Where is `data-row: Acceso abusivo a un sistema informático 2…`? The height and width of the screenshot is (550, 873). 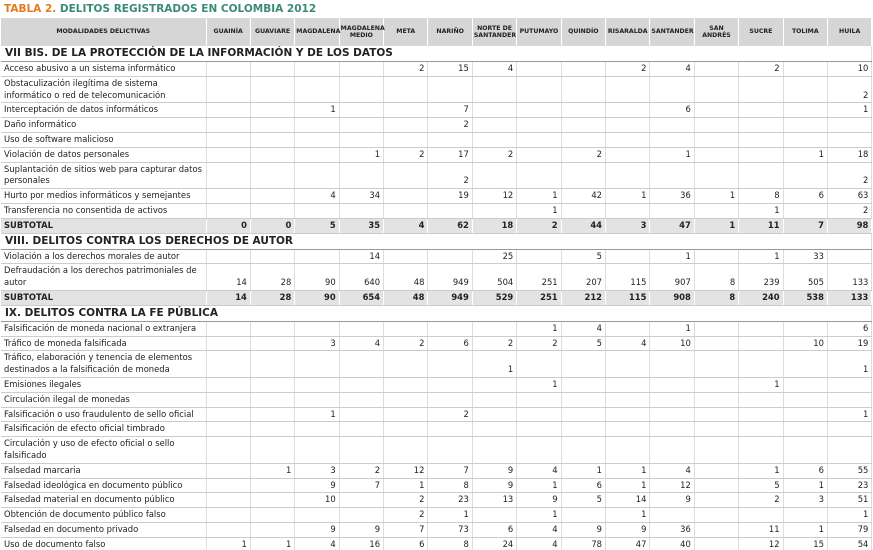 data-row: Acceso abusivo a un sistema informático 2… is located at coordinates (437, 69).